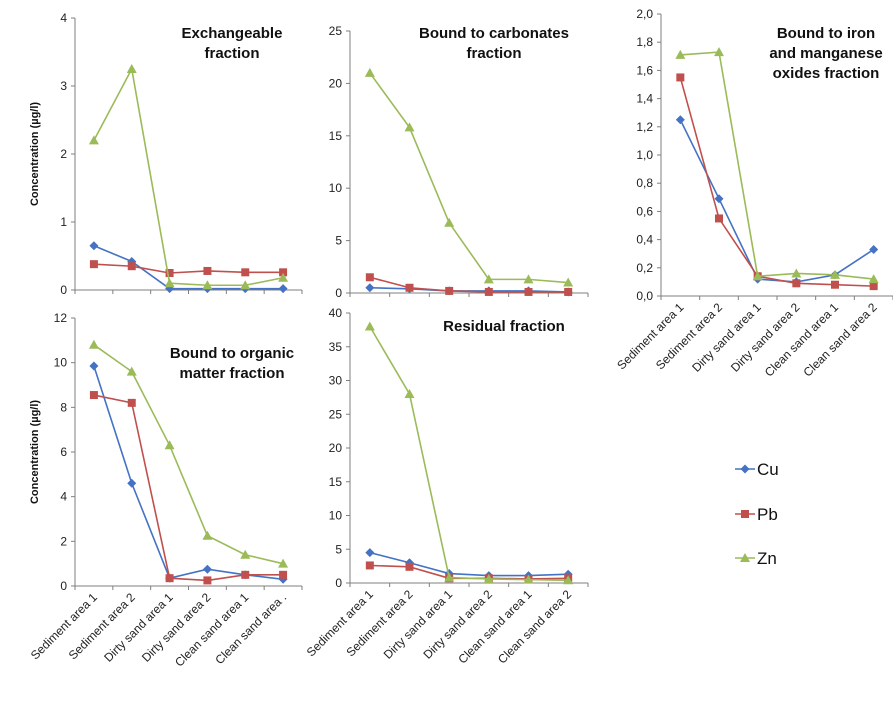 This screenshot has height=702, width=893. I want to click on y-tick-label: 40, so click(336, 313).